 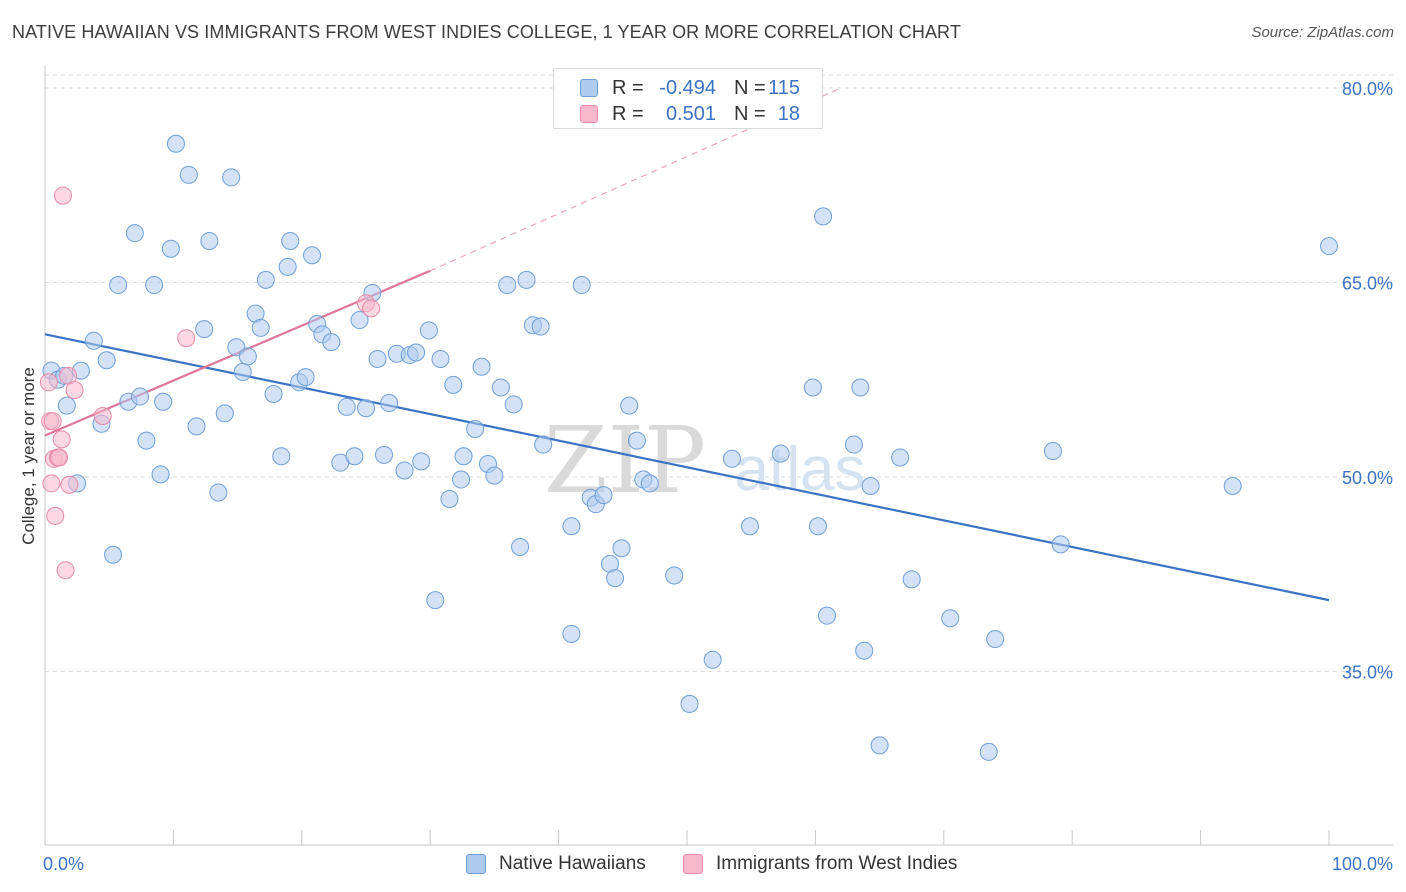 I want to click on n-value: 115, so click(x=784, y=88).